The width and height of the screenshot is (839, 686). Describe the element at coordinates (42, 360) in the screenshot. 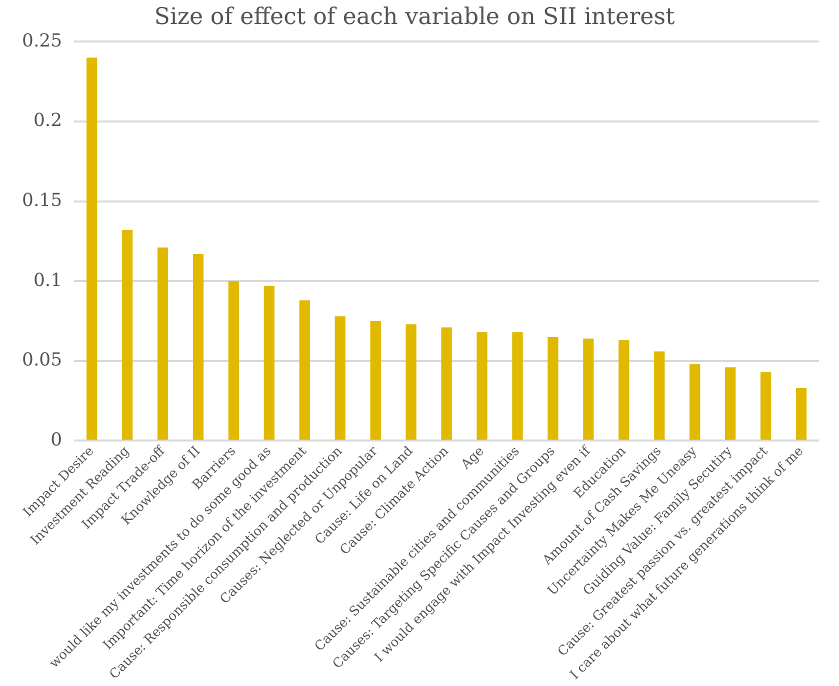

I see `y-tick-label: 0.05` at that location.